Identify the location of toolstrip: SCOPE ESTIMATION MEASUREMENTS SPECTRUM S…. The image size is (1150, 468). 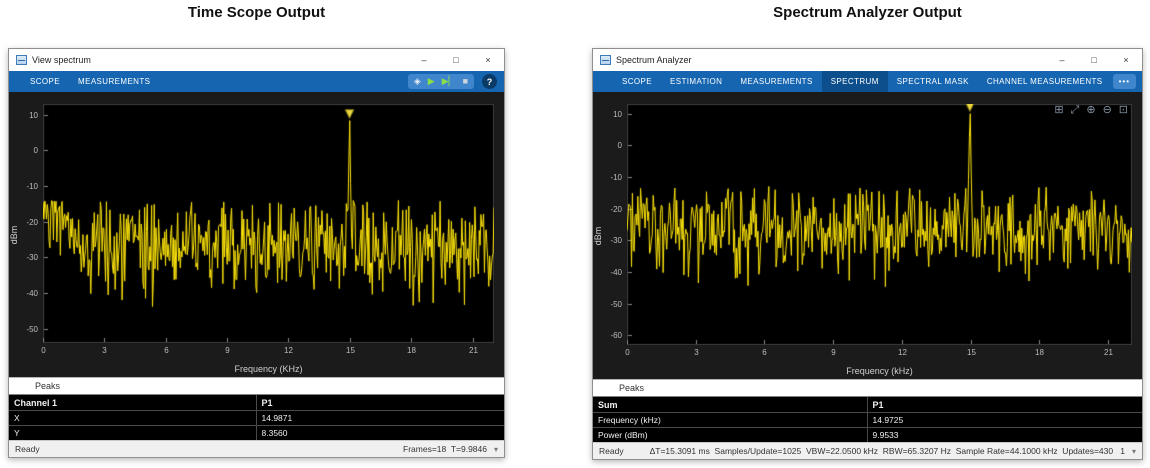
(867, 81).